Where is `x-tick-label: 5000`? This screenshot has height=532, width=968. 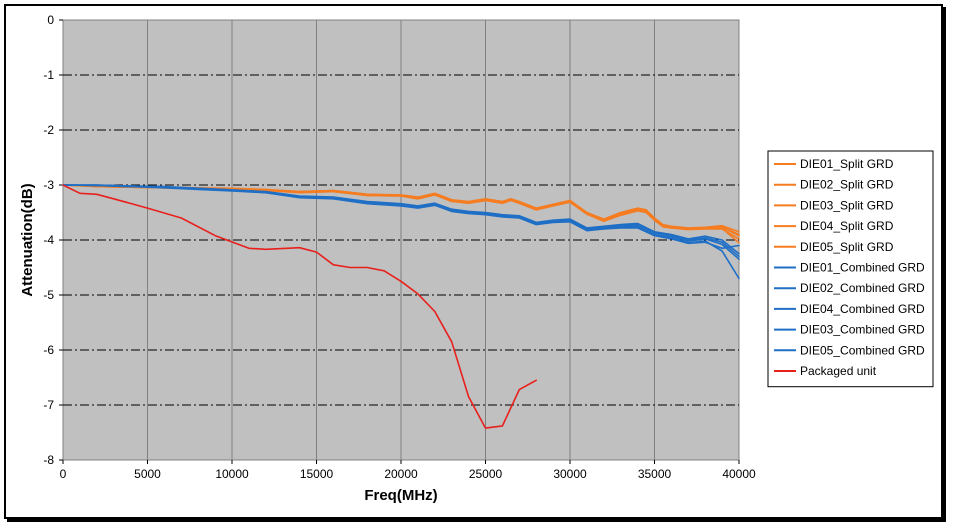
x-tick-label: 5000 is located at coordinates (147, 474).